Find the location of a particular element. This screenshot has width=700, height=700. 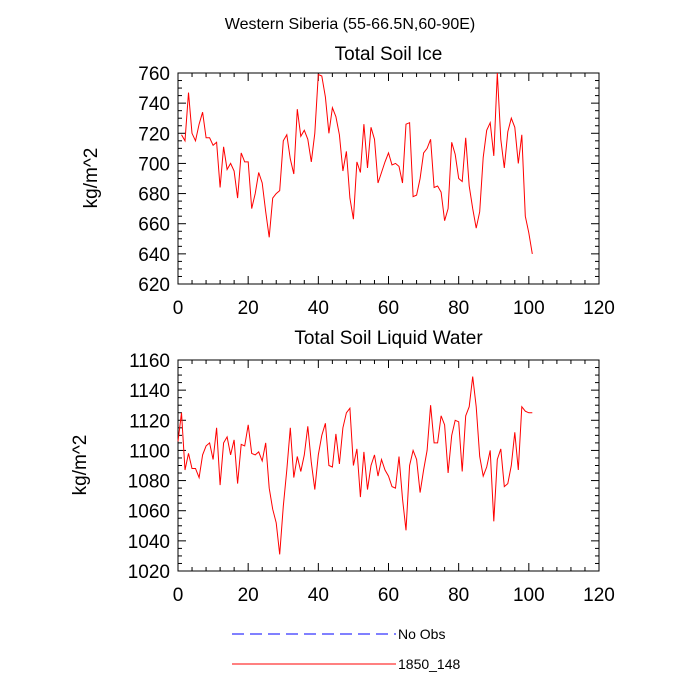

panel-title-total-soil-ice: Total Soil Ice is located at coordinates (389, 54).